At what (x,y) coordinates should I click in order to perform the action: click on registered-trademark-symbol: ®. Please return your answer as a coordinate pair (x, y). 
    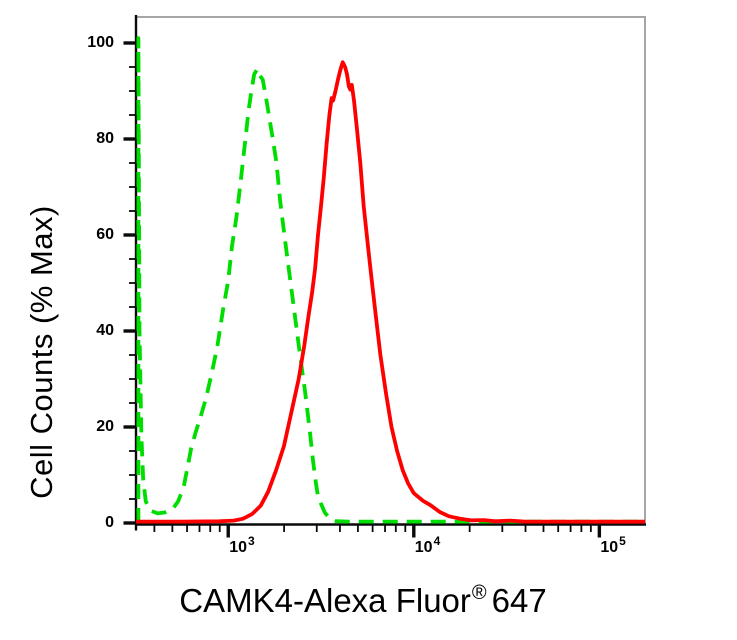
    Looking at the image, I should click on (479, 593).